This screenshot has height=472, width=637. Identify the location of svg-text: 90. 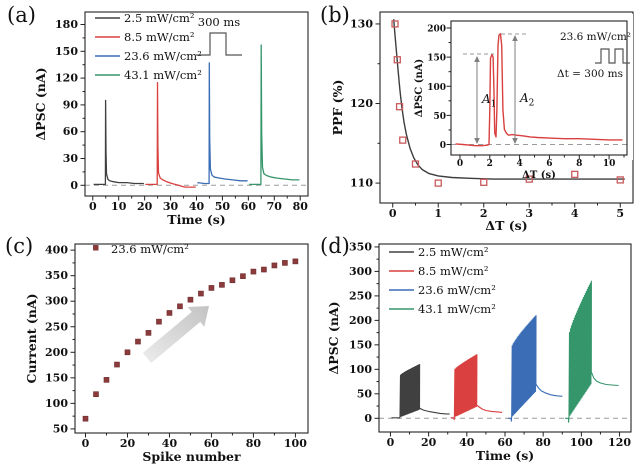
(71, 104).